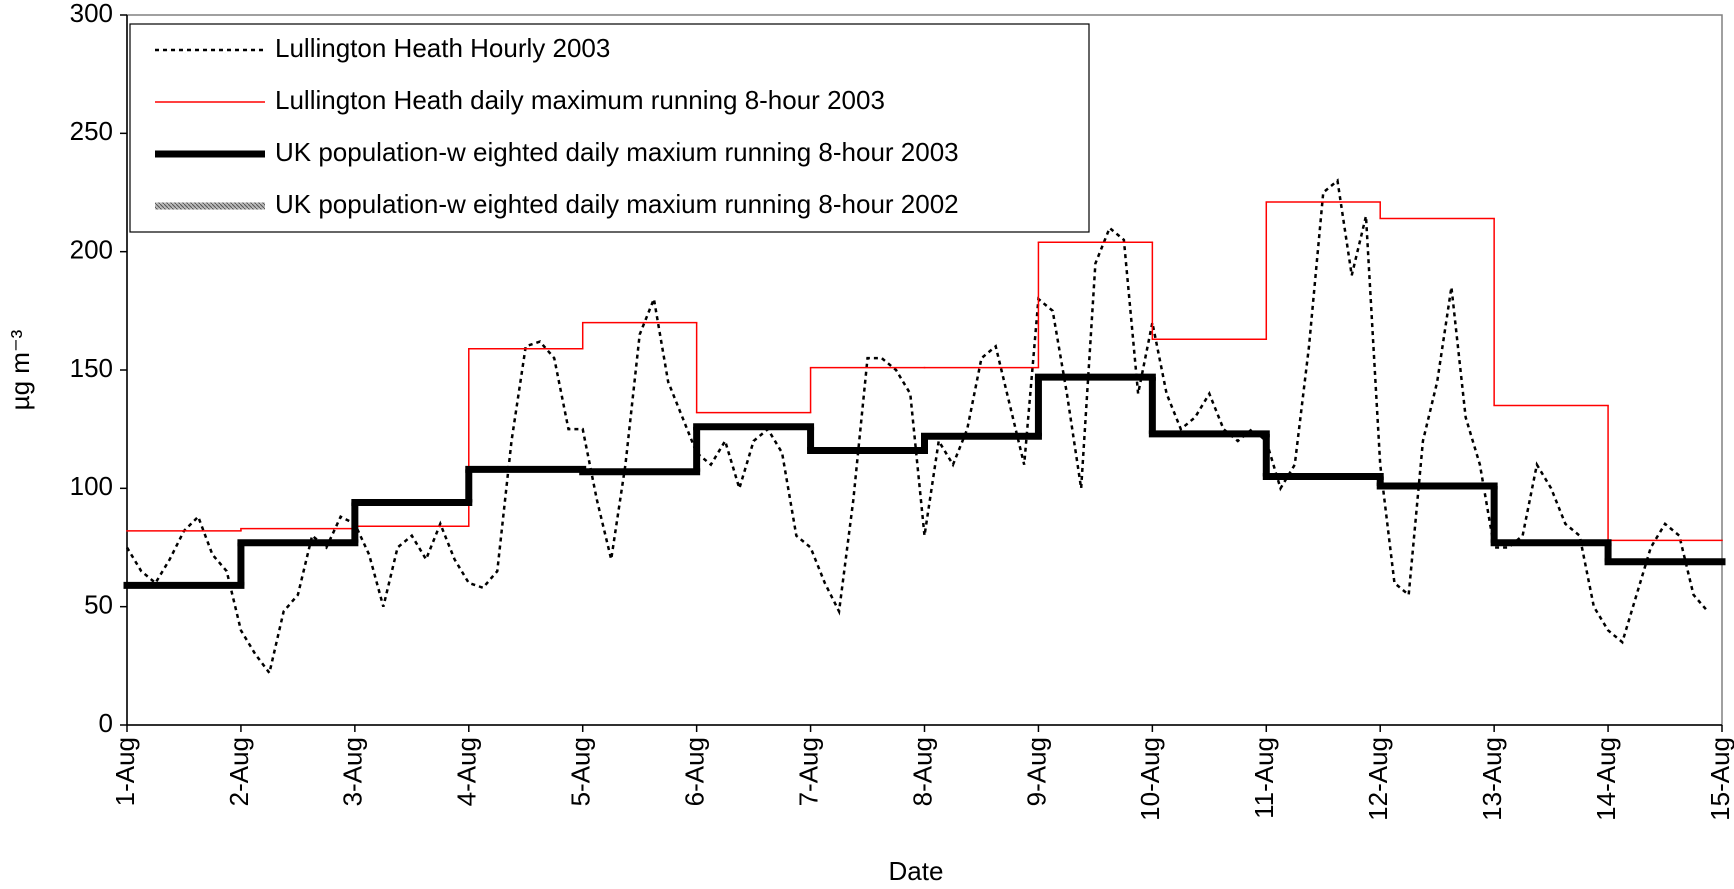 This screenshot has height=889, width=1734. What do you see at coordinates (1492, 779) in the screenshot?
I see `x-tick-label: 13-Aug` at bounding box center [1492, 779].